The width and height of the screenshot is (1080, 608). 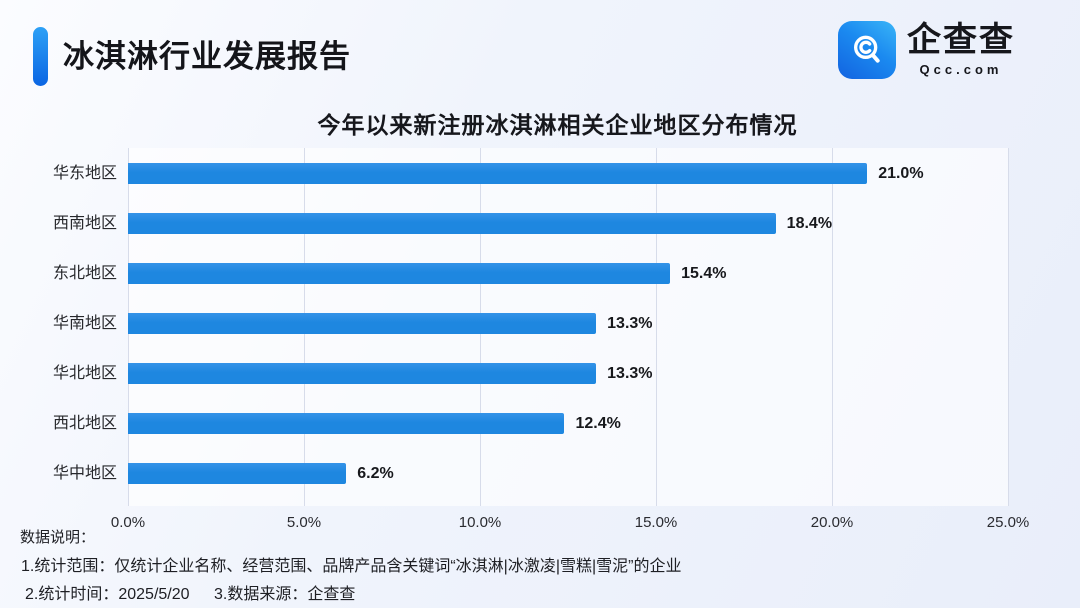 I want to click on bar-category-label: 华北地区, so click(x=84, y=373).